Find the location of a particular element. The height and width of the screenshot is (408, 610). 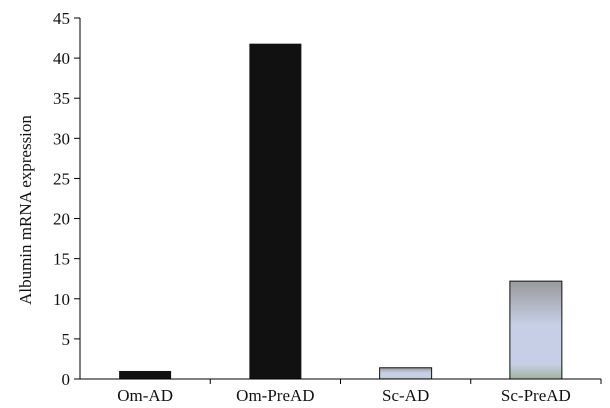

y-tick-label: 20 is located at coordinates (61, 219).